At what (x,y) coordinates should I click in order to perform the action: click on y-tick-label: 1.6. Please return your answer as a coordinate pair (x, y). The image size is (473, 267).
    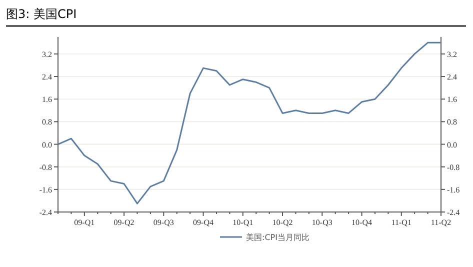
    Looking at the image, I should click on (47, 99).